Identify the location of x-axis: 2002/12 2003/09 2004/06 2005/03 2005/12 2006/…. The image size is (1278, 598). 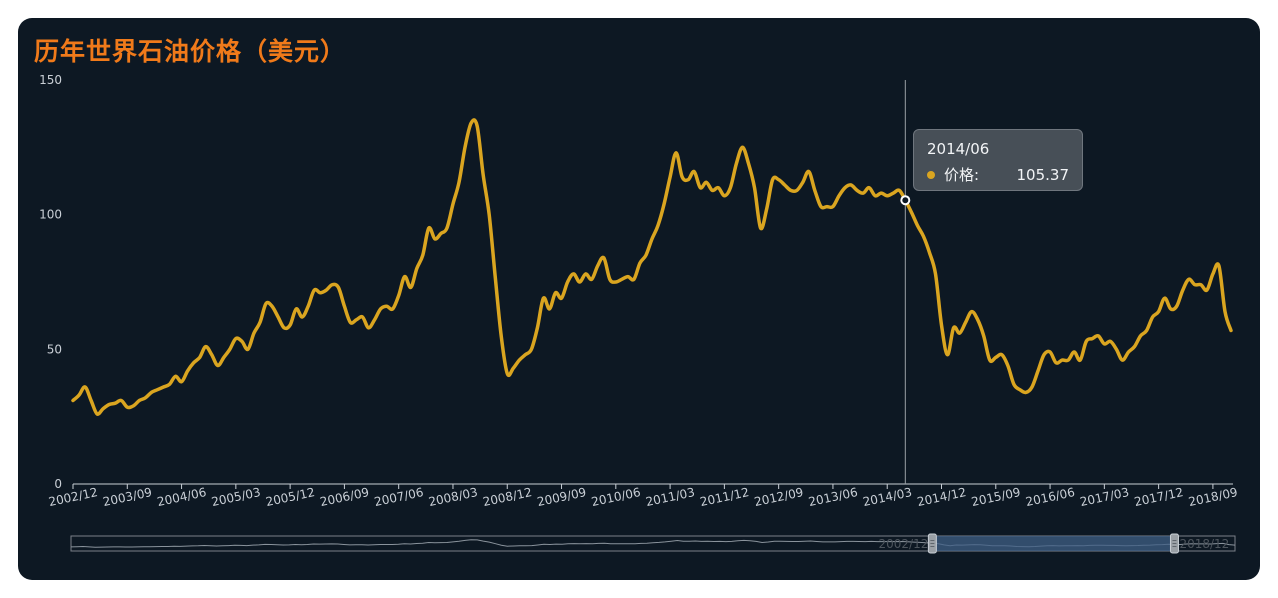
(643, 496).